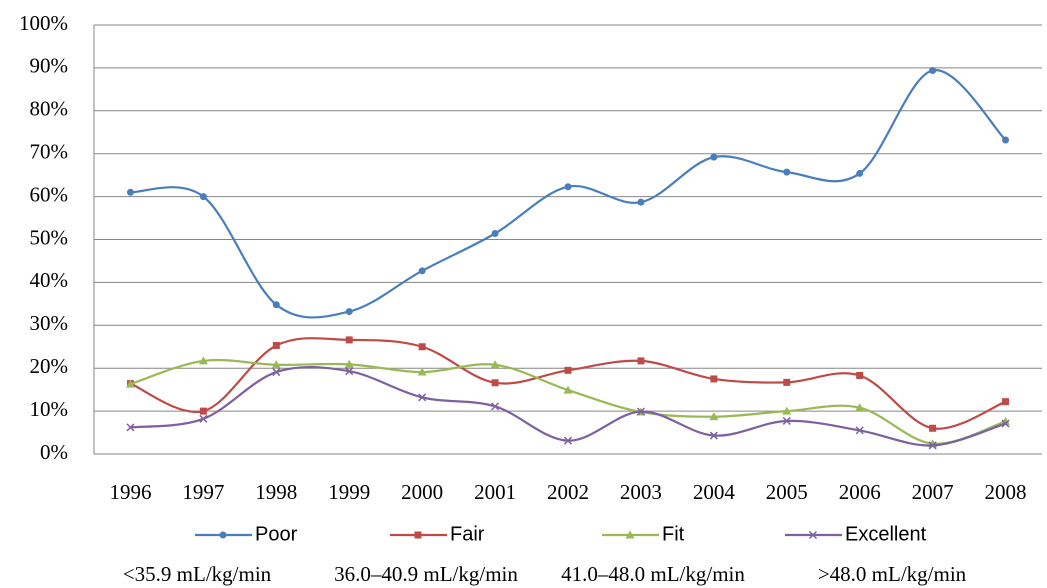 This screenshot has height=588, width=1047. Describe the element at coordinates (49, 366) in the screenshot. I see `y-tick-label: 20%` at that location.